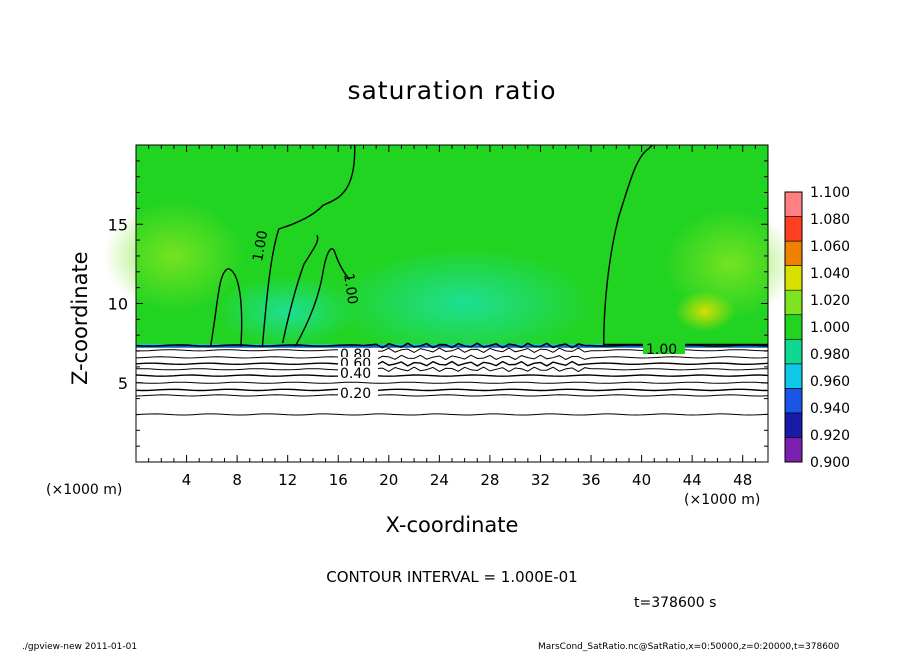 The image size is (904, 654). Describe the element at coordinates (540, 480) in the screenshot. I see `x-tick-label-32: 32` at that location.